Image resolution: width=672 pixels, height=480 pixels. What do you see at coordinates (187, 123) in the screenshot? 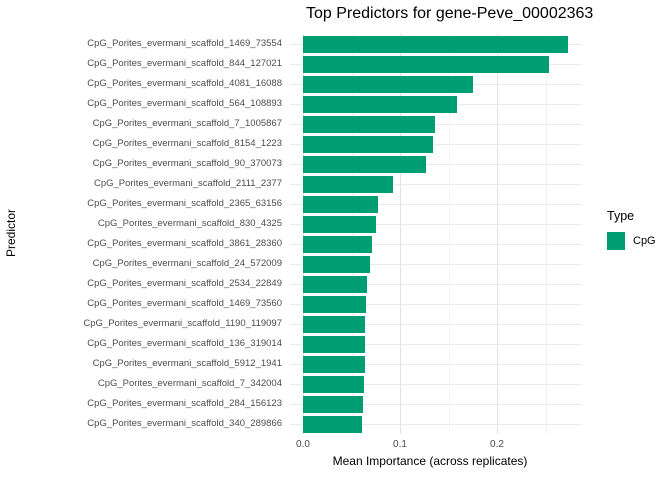
I see `y-axis-label: CpG_Porites_evermani_scaffold_7_1005867` at bounding box center [187, 123].